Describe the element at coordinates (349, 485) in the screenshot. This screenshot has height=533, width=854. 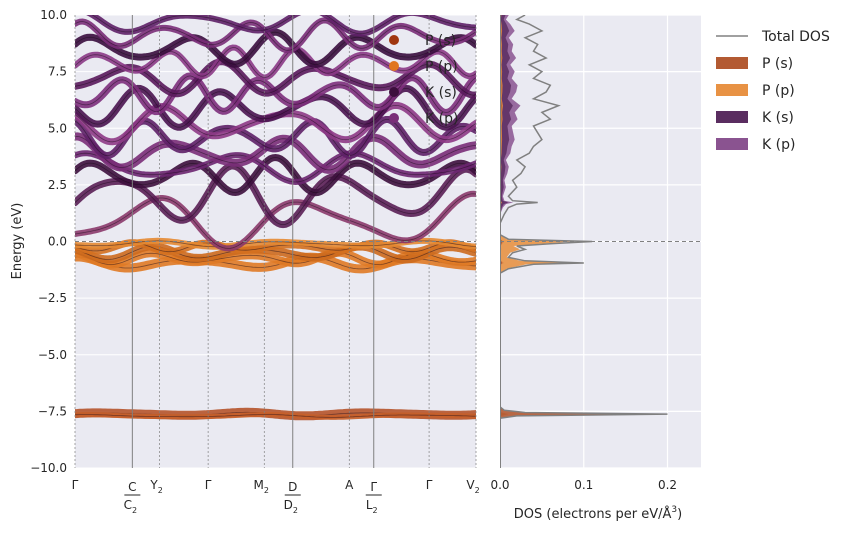
I see `kpoint-label: A` at that location.